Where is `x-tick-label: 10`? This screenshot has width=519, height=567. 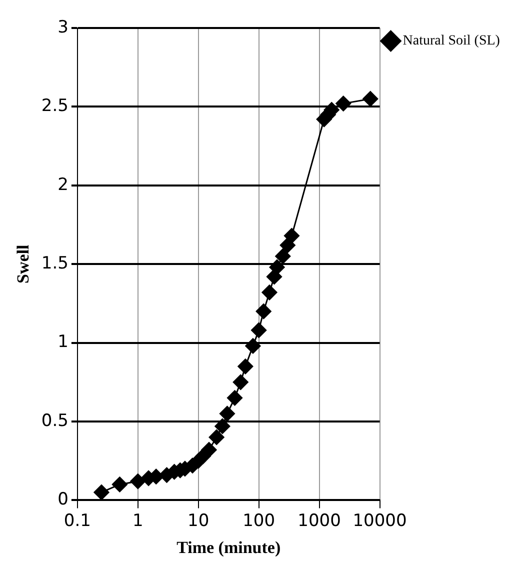 x-tick-label: 10 is located at coordinates (199, 520).